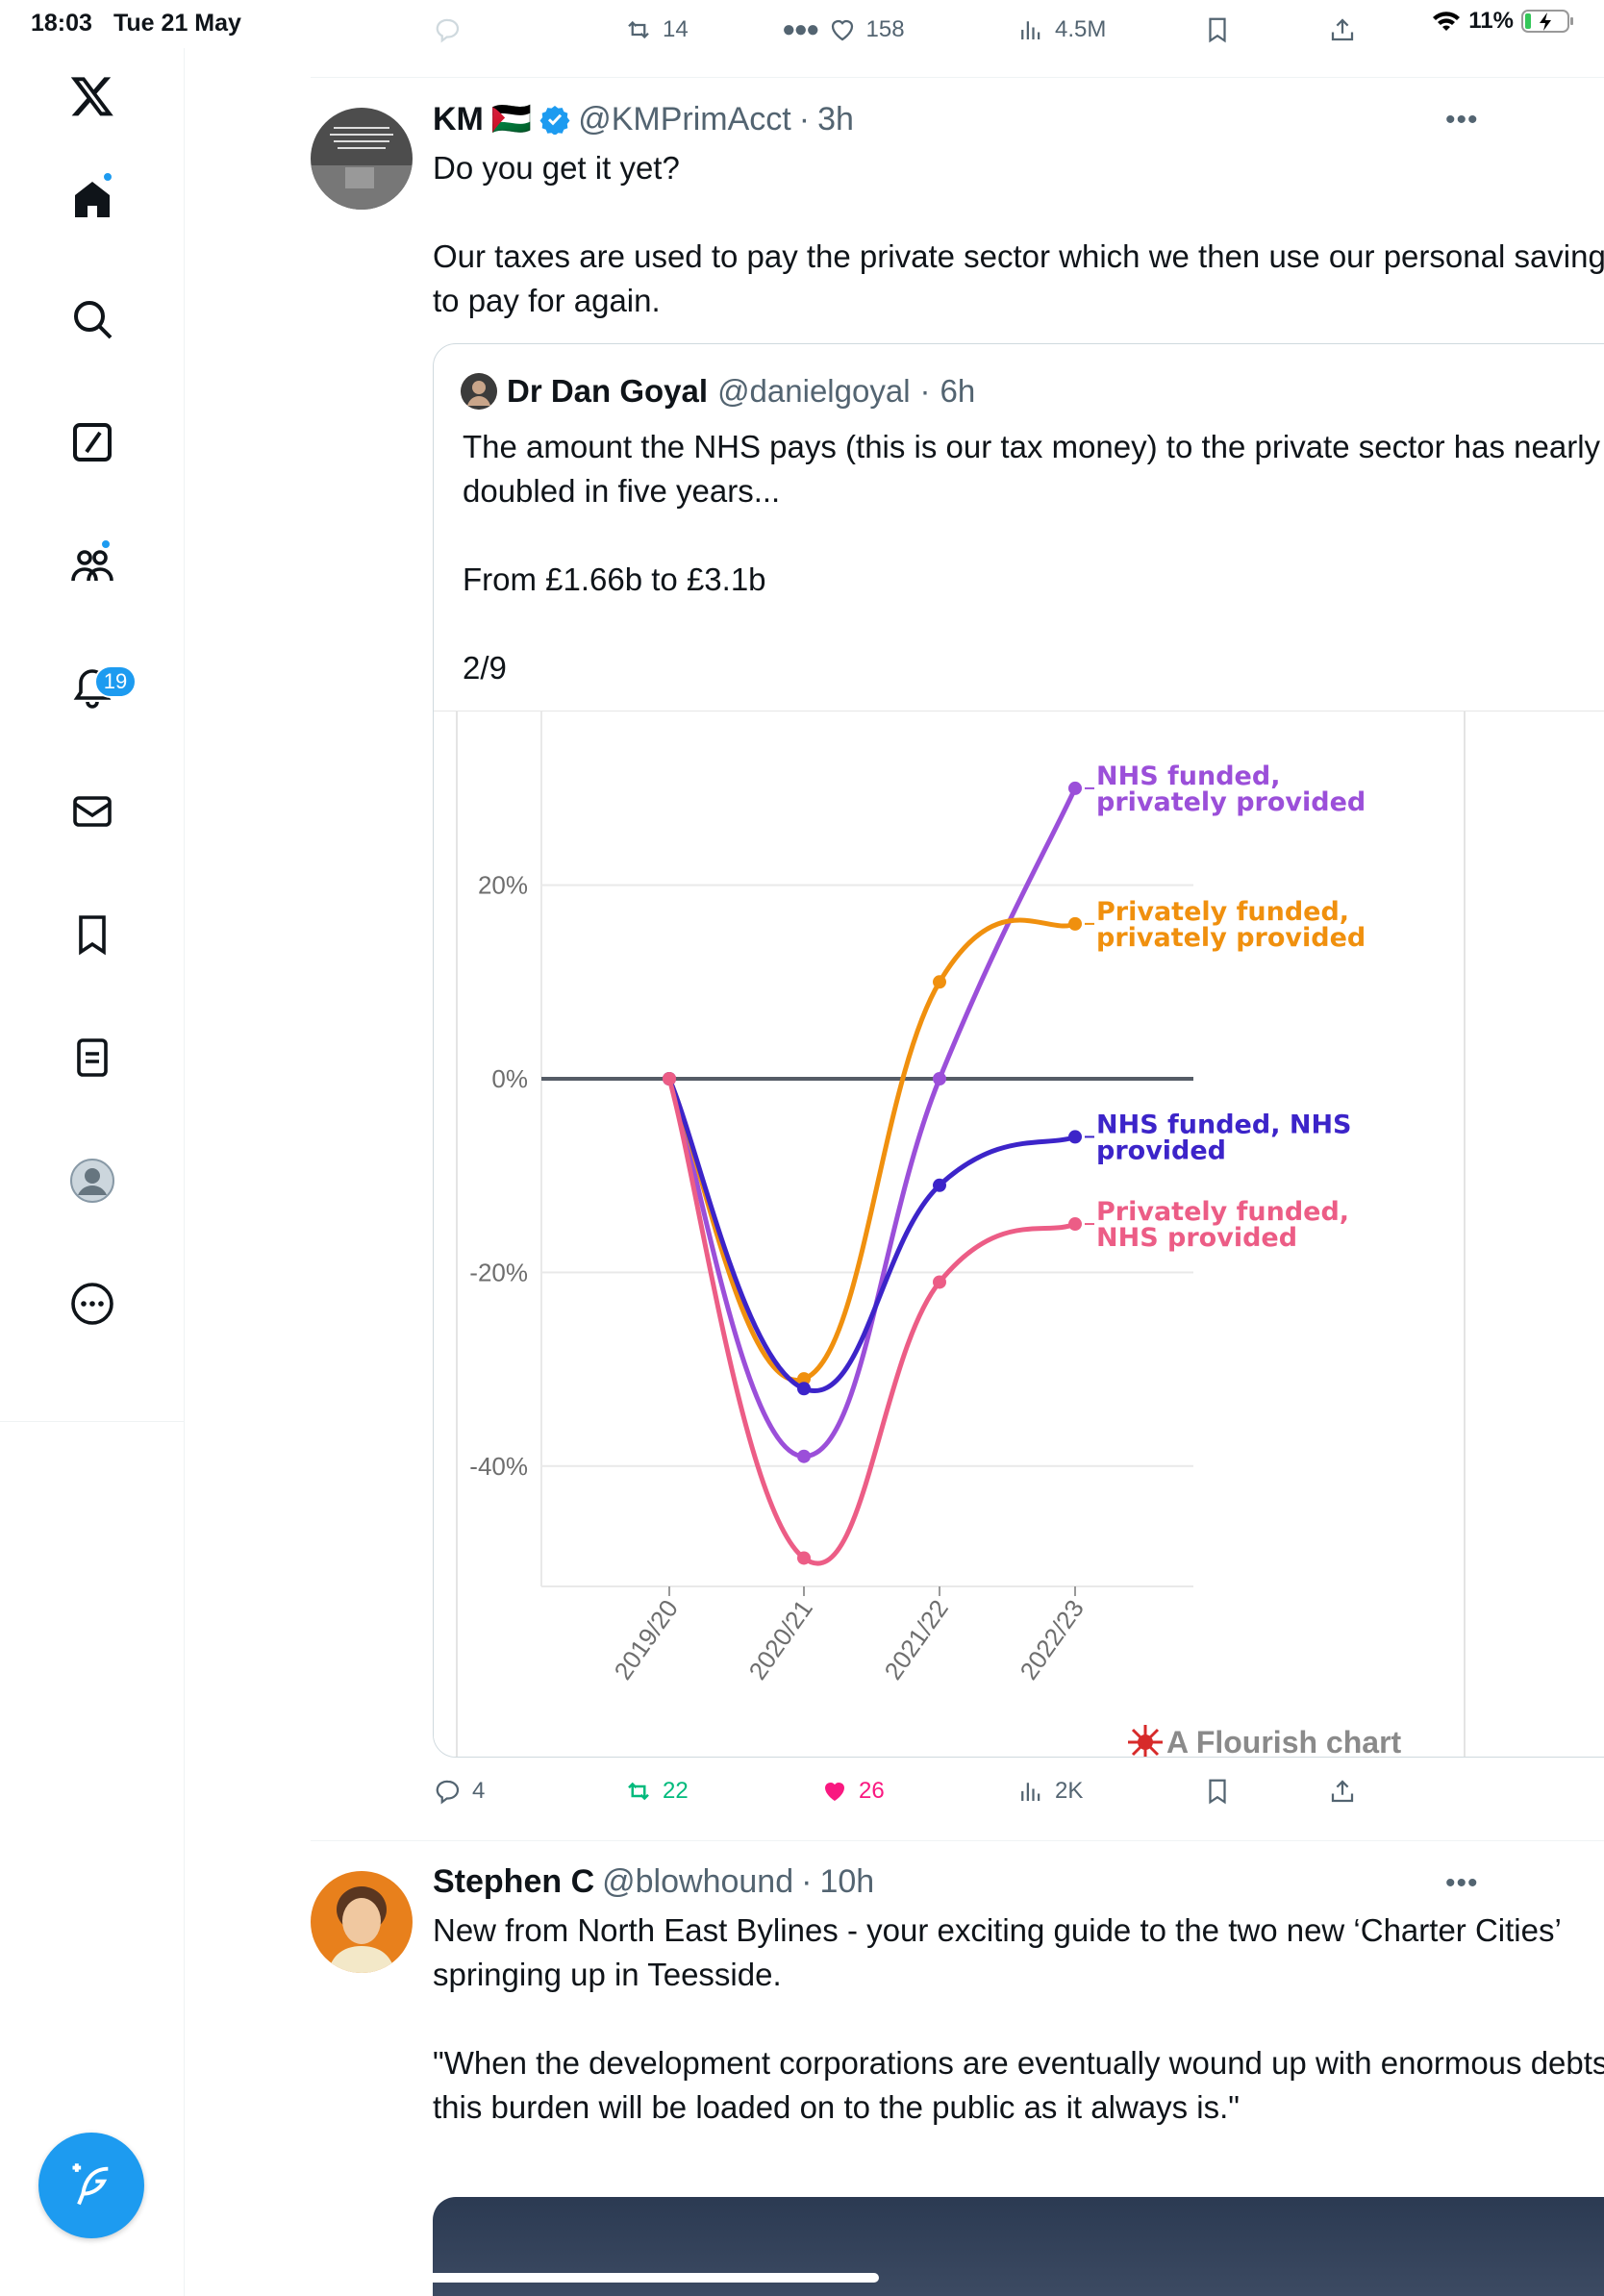  I want to click on prev-retweet-button: 14, so click(656, 29).